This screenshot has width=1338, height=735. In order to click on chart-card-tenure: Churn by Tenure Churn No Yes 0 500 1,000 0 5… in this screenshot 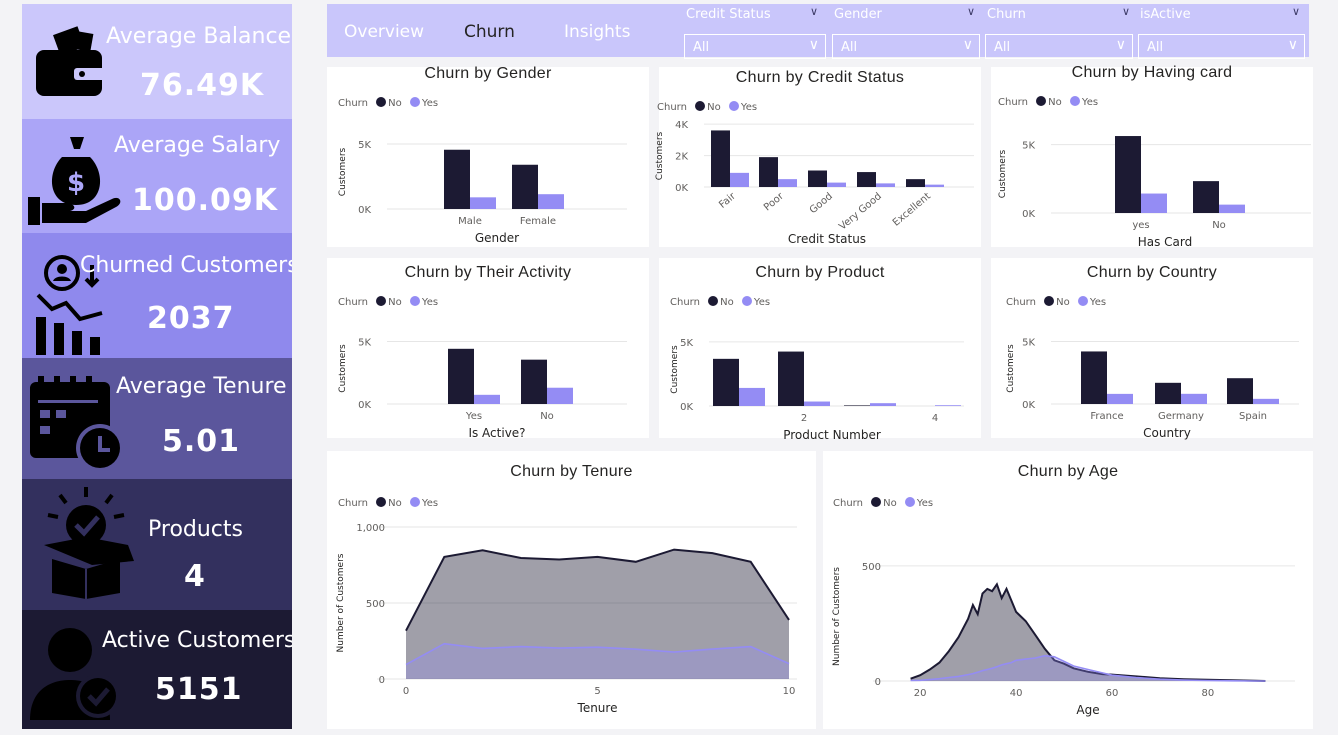, I will do `click(571, 590)`.